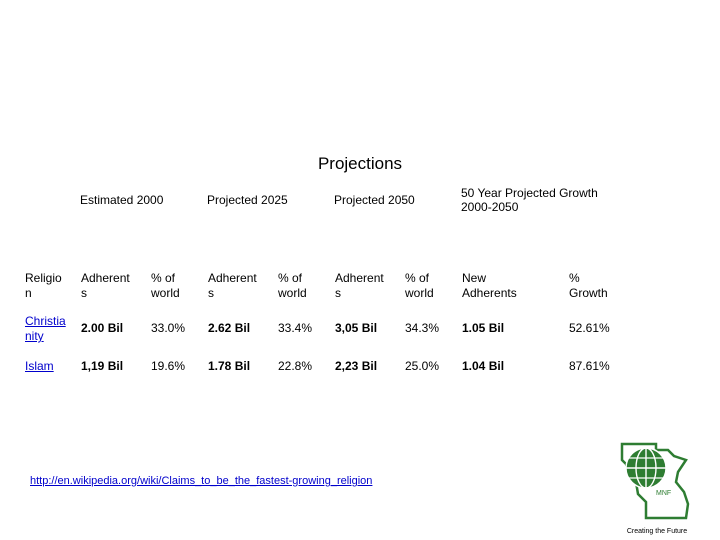  Describe the element at coordinates (655, 481) in the screenshot. I see `minnesota-globe-icon: MNF` at that location.